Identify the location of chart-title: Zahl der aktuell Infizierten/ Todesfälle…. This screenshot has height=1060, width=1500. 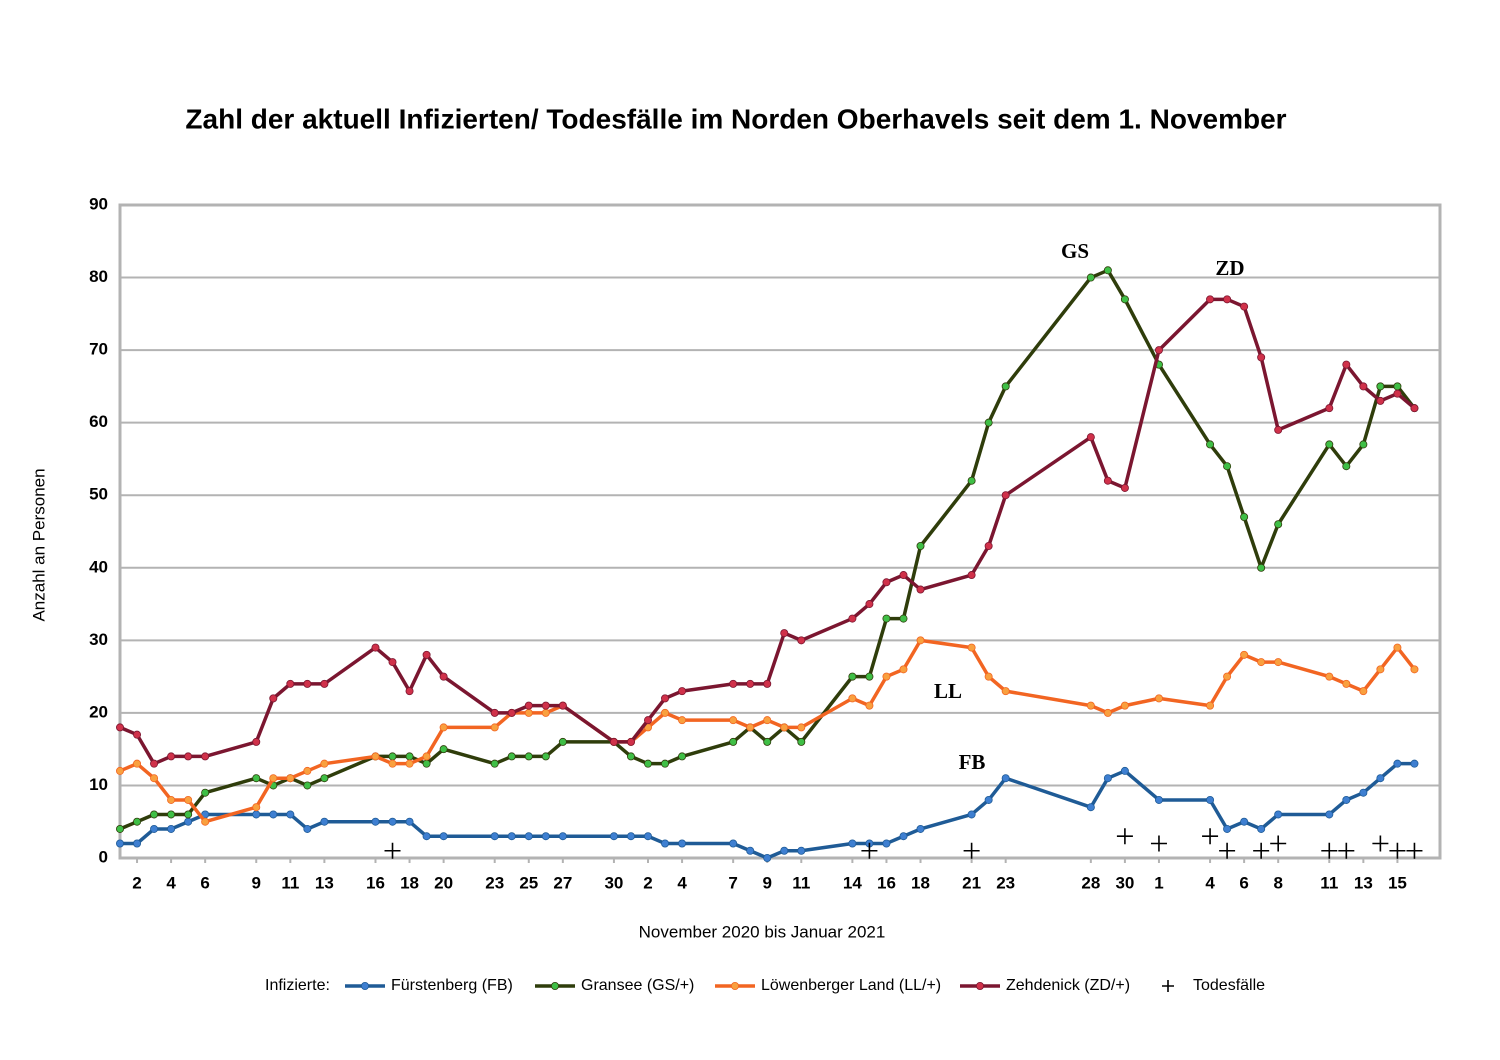
(735, 118).